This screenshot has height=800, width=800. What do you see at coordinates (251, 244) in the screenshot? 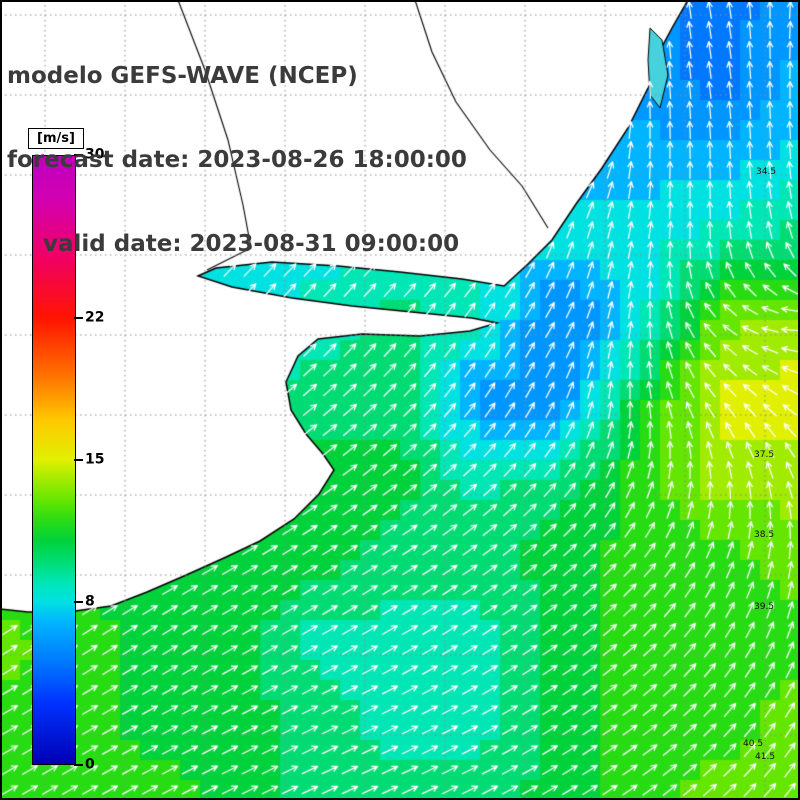
I see `valid-date: valid date: 2023-08-31 09:00:00` at bounding box center [251, 244].